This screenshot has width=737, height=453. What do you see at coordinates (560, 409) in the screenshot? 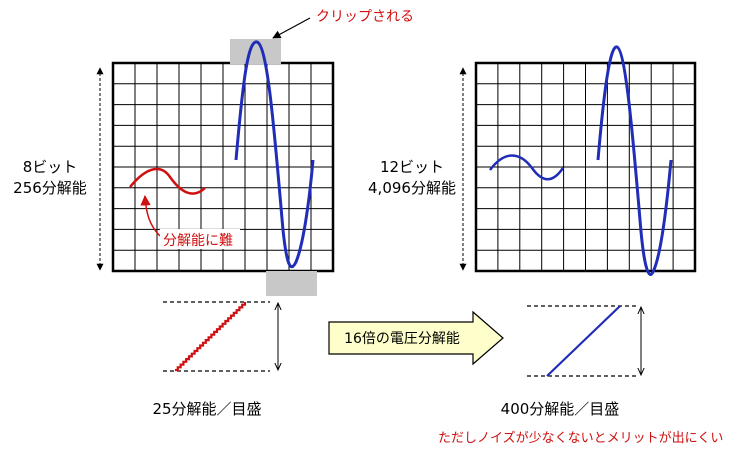
I see `right-per-division-label: 400分解能／目盛` at bounding box center [560, 409].